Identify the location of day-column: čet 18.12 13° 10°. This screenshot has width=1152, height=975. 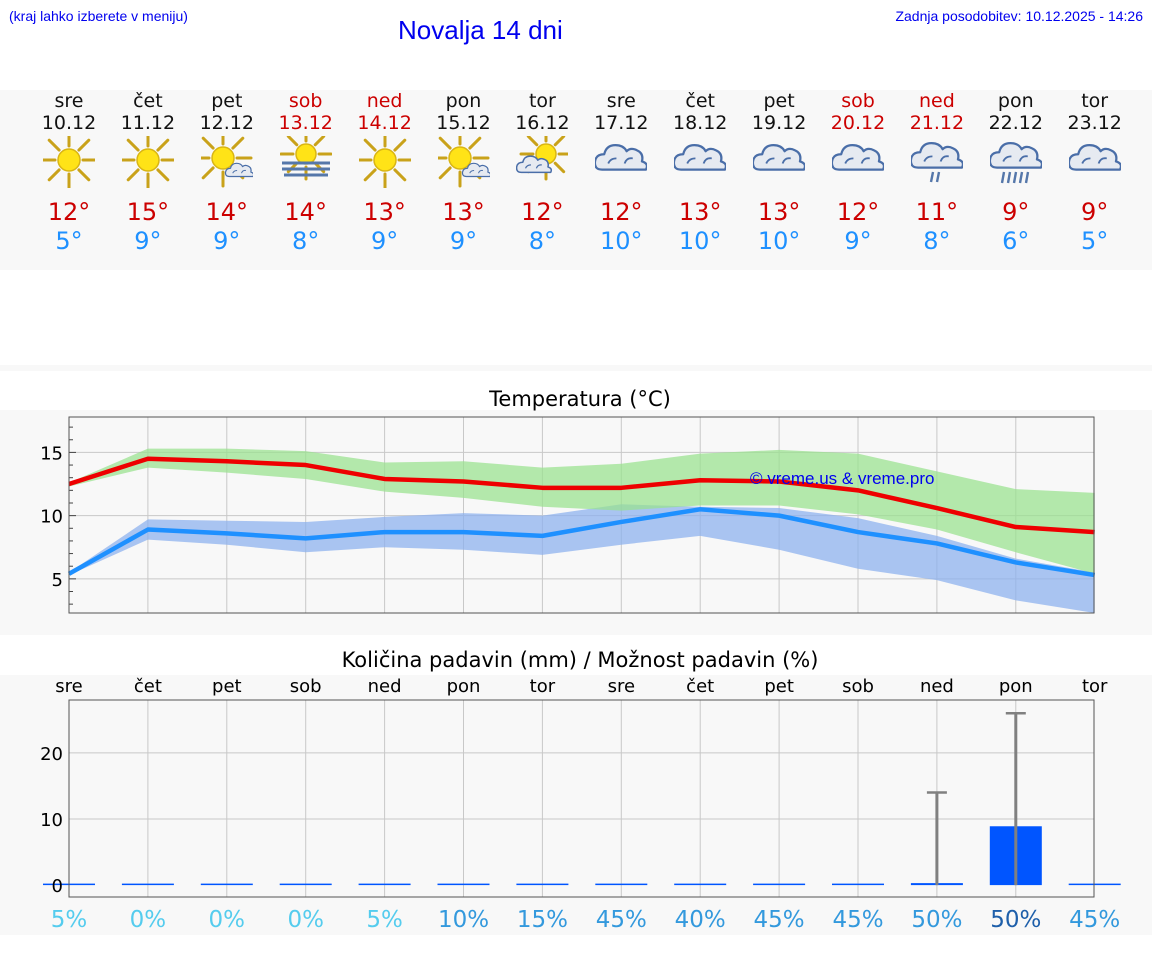
(700, 177).